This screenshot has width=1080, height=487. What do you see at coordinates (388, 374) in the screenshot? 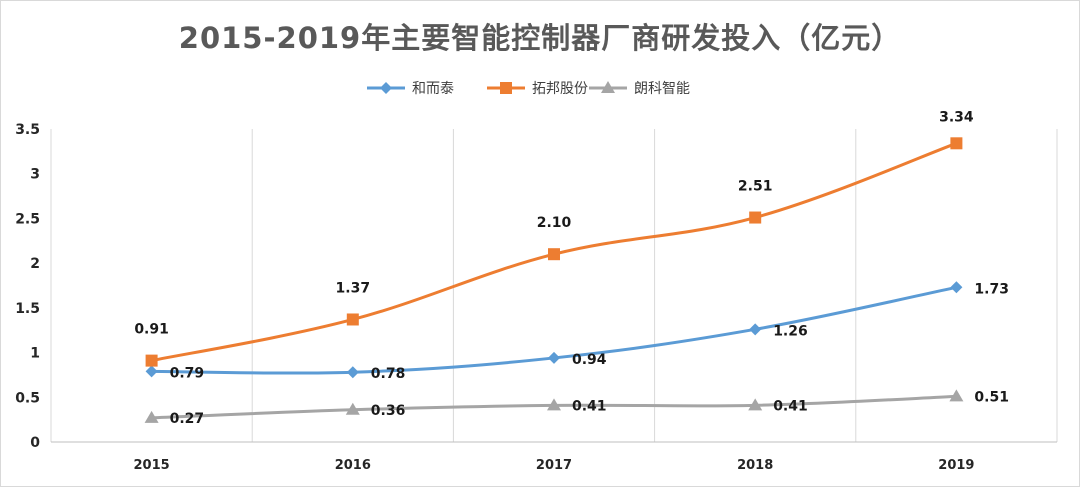
I see `data-label: 0.78` at bounding box center [388, 374].